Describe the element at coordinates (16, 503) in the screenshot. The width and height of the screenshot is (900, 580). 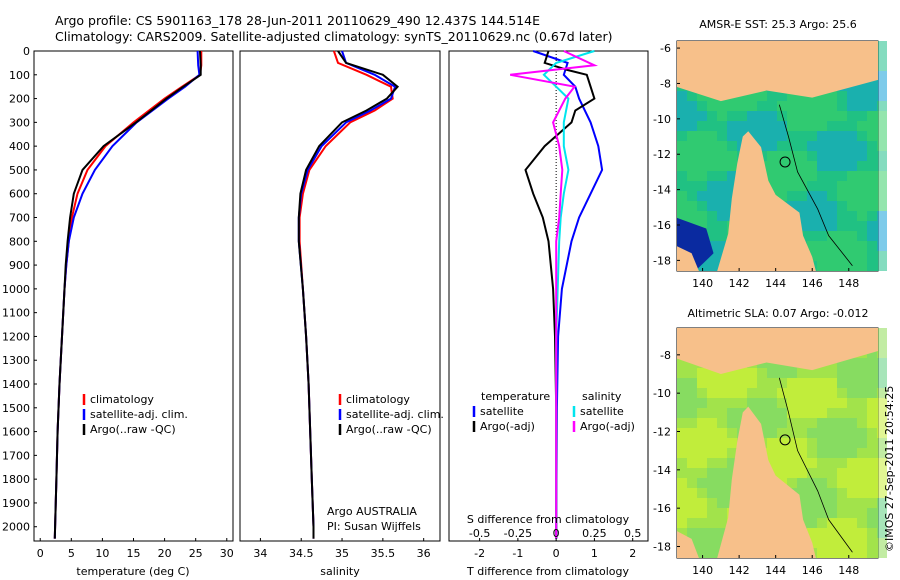
I see `depth-tick-label: 1900` at that location.